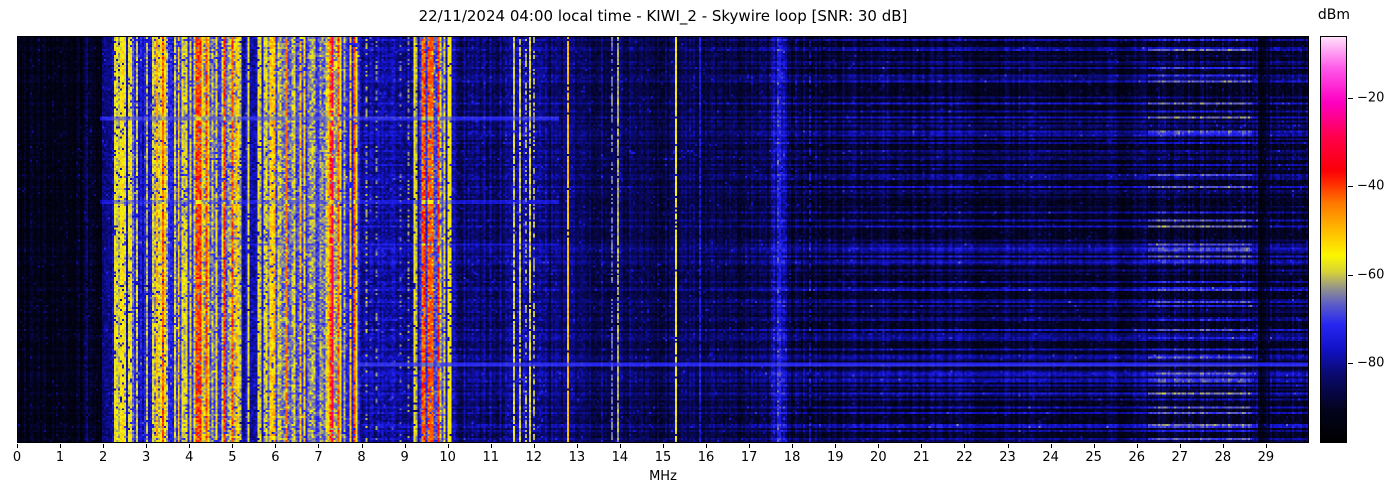 This screenshot has width=1400, height=500. Describe the element at coordinates (620, 457) in the screenshot. I see `x-tick-label: 14` at that location.